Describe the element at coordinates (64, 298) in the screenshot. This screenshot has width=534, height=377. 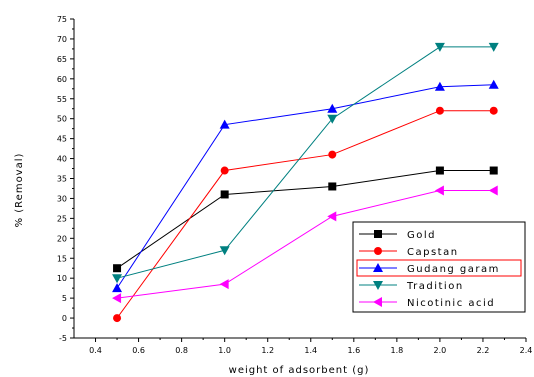
I see `y-tick-label: 5` at that location.